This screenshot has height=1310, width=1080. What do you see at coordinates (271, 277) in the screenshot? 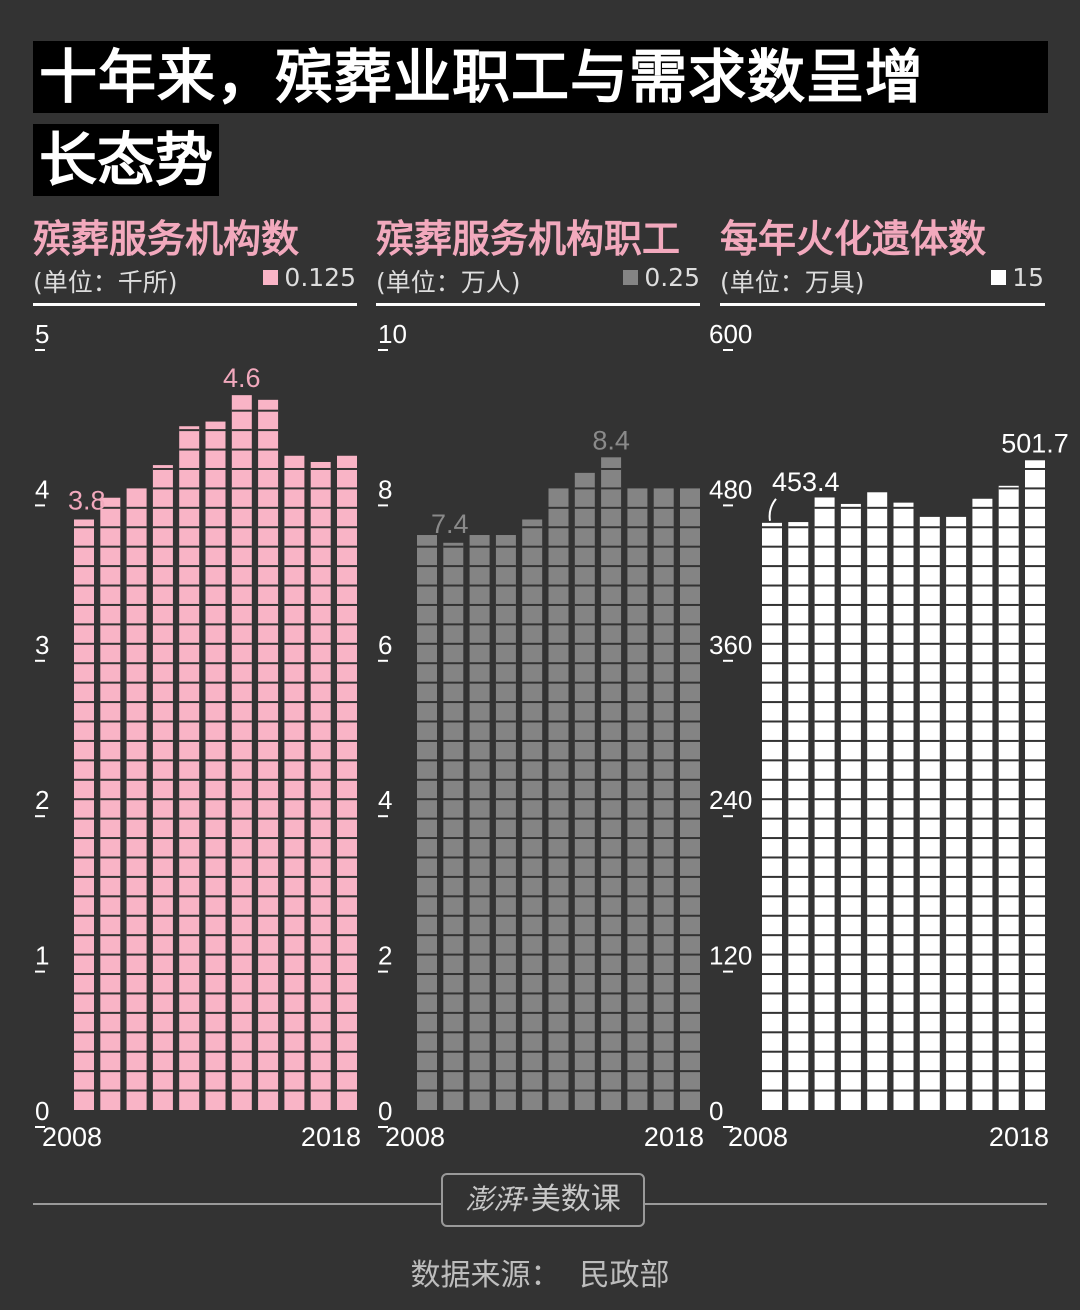
I see `legend-swatch` at bounding box center [271, 277].